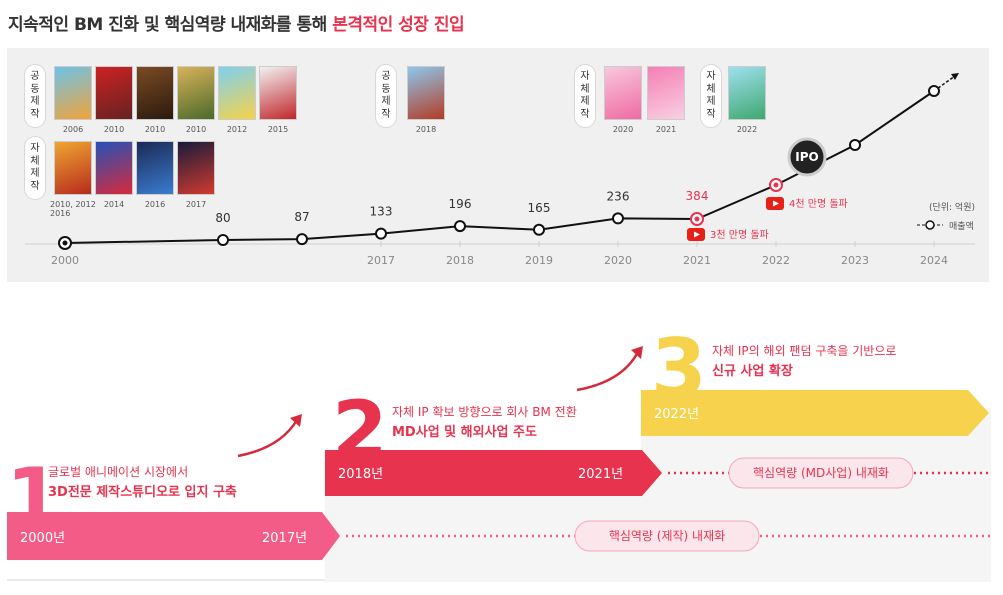 The width and height of the screenshot is (1003, 595). I want to click on phase3-title: 자체 IP의 해외 팬덤 구축을 기반으로, so click(804, 351).